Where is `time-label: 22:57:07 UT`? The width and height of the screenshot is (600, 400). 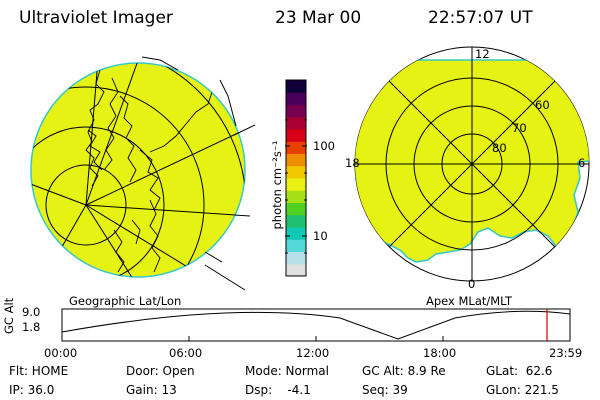 time-label: 22:57:07 UT is located at coordinates (480, 18).